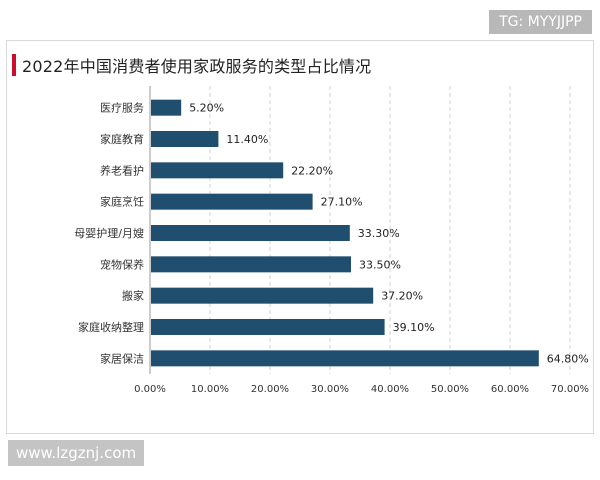  I want to click on category-label: 养老看护, so click(122, 170).